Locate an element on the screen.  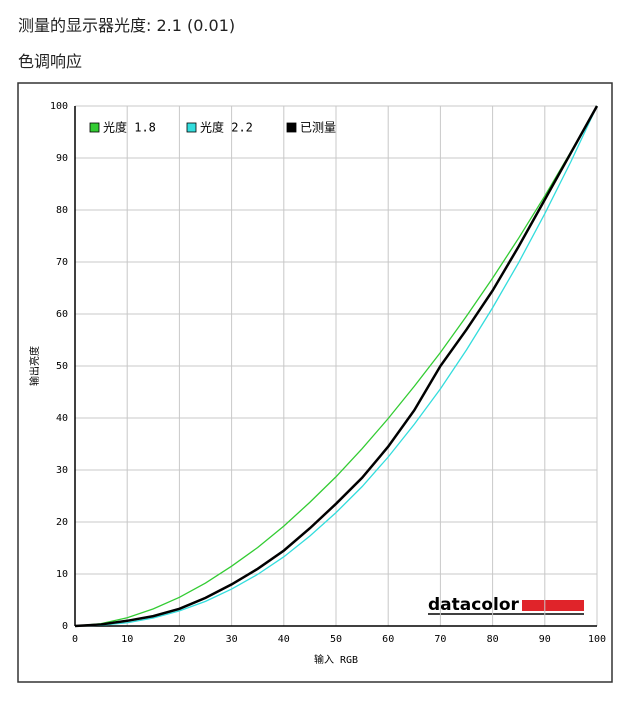
y-tick-label: 40 is located at coordinates (62, 418).